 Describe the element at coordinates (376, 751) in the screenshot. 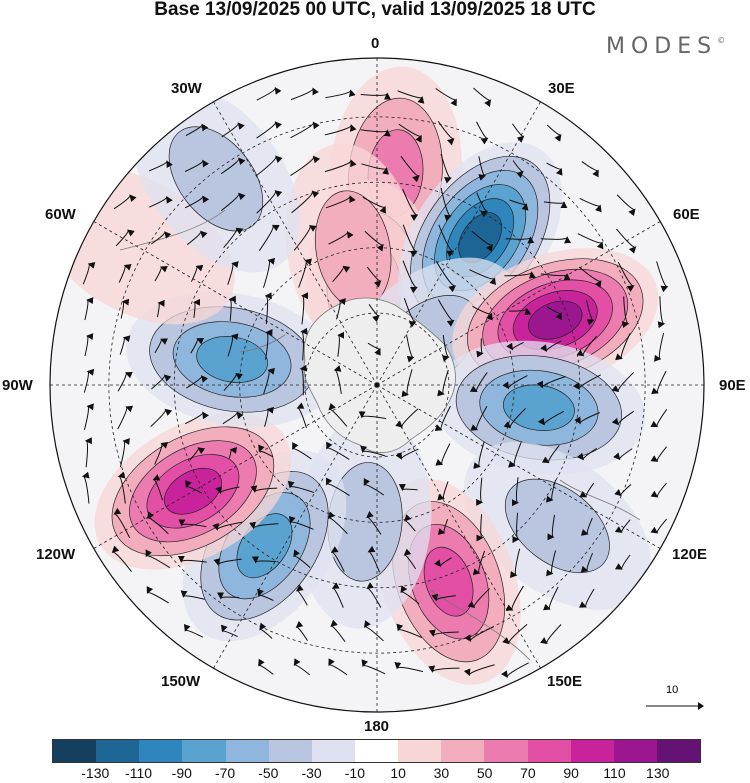

I see `colorbar` at that location.